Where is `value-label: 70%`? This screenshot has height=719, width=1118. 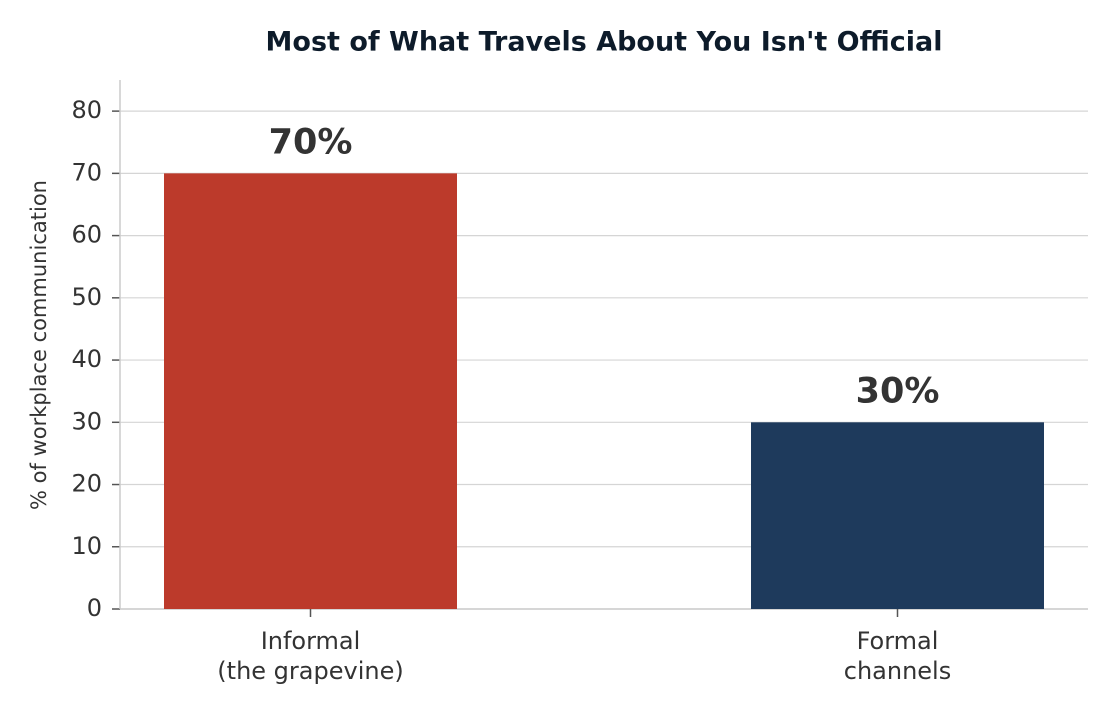 value-label: 70% is located at coordinates (311, 142).